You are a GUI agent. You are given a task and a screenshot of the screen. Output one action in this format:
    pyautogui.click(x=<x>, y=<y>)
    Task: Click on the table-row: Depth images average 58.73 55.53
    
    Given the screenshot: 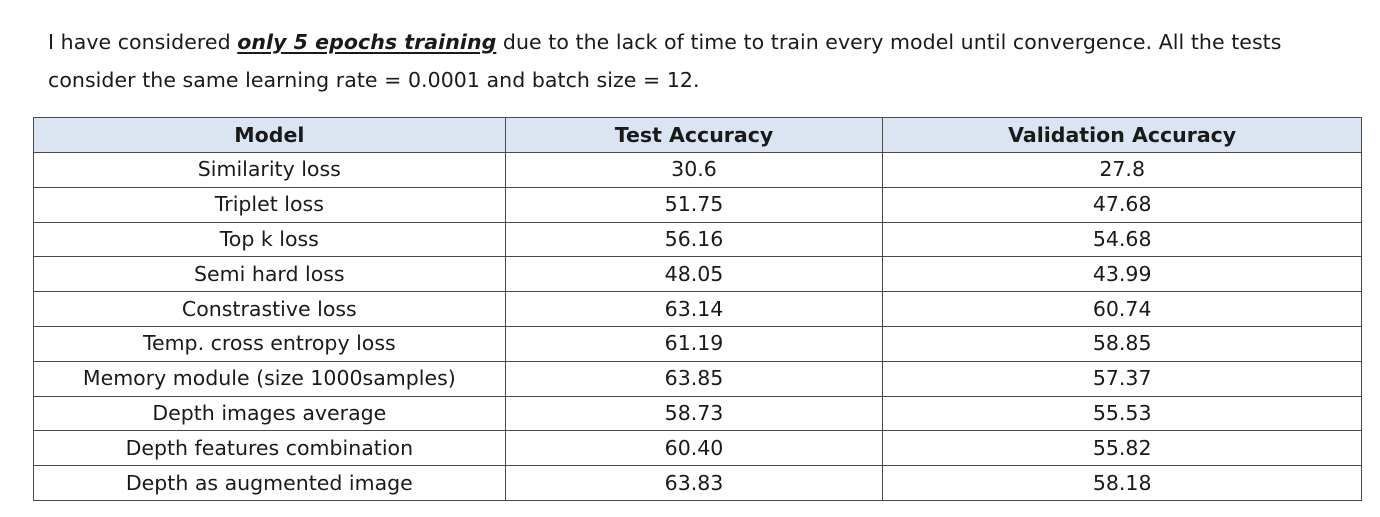 What is the action you would take?
    pyautogui.click(x=697, y=413)
    